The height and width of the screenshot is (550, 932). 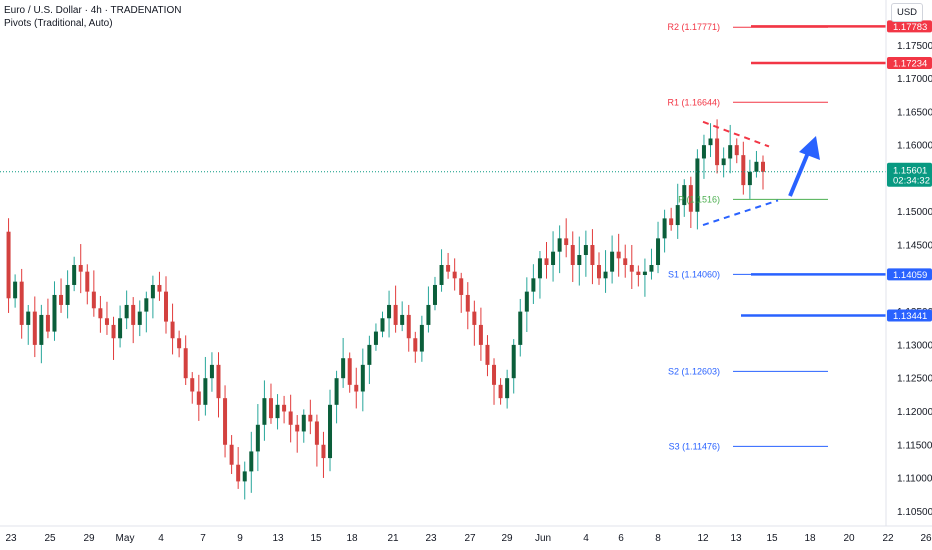 What do you see at coordinates (761, 173) in the screenshot?
I see `annotations-layer` at bounding box center [761, 173].